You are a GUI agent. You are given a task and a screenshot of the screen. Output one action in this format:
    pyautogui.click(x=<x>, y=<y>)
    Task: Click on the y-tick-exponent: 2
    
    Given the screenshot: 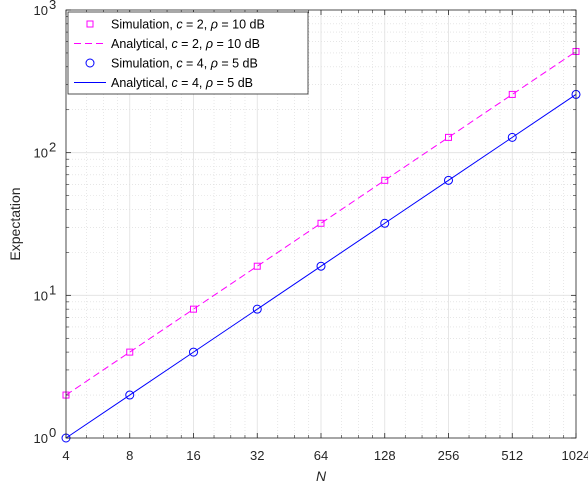 What is the action you would take?
    pyautogui.click(x=52, y=147)
    